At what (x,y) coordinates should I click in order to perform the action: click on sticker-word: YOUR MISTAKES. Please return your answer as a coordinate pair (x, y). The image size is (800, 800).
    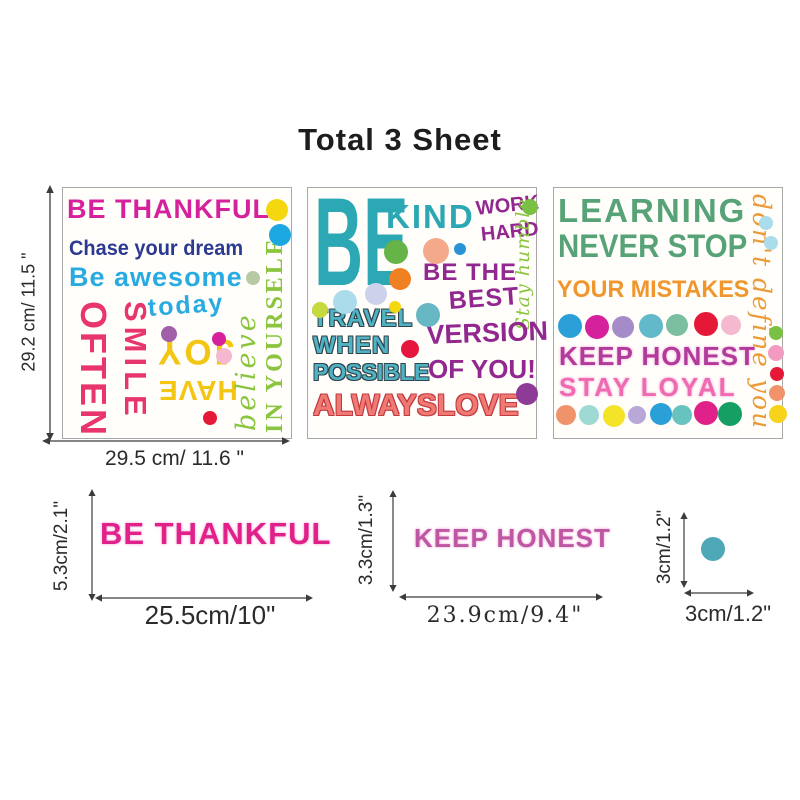
    Looking at the image, I should click on (653, 289).